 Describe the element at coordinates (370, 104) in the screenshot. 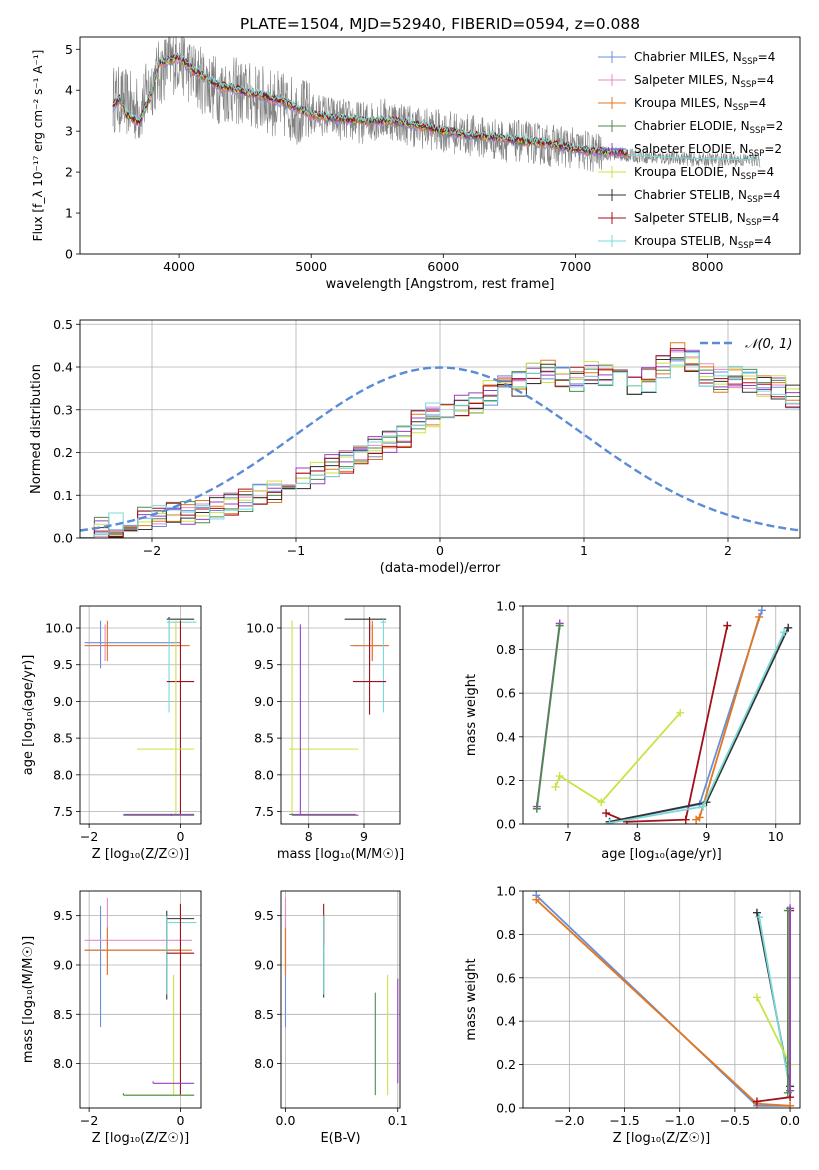

I see `model-spectrum` at that location.